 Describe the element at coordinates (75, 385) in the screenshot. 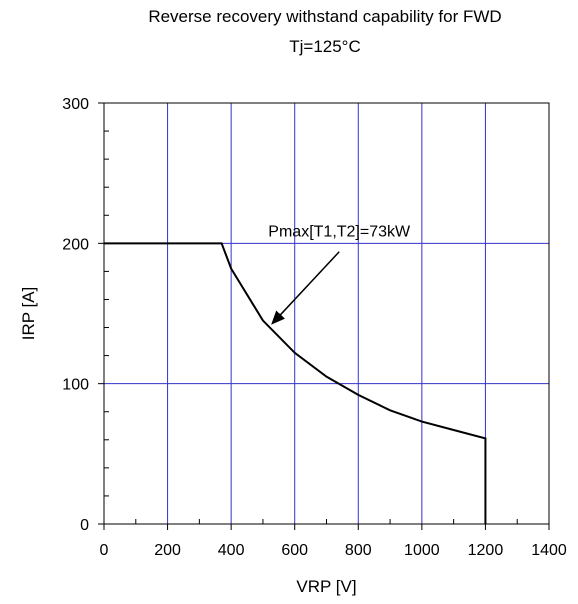

I see `y-tick-label: 100` at that location.